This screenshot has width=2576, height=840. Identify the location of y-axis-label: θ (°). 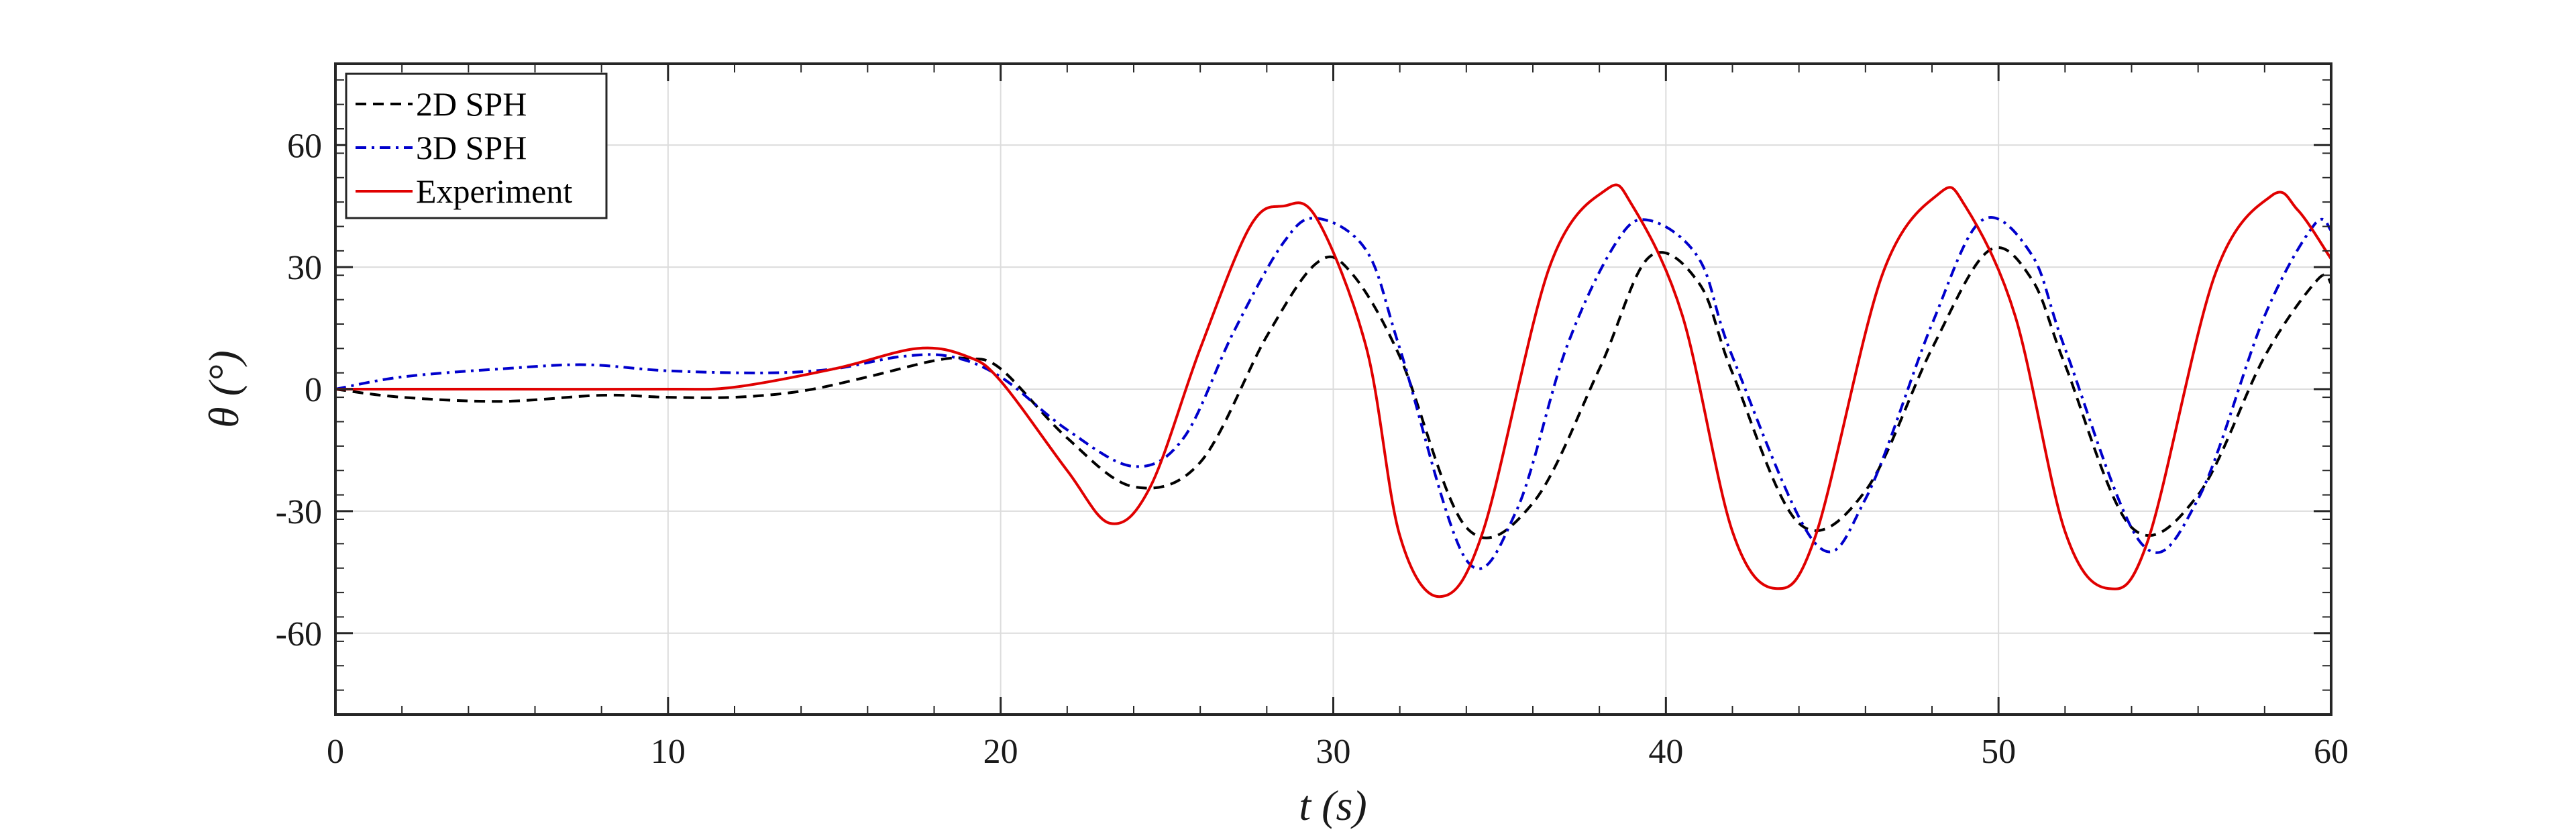
(224, 389).